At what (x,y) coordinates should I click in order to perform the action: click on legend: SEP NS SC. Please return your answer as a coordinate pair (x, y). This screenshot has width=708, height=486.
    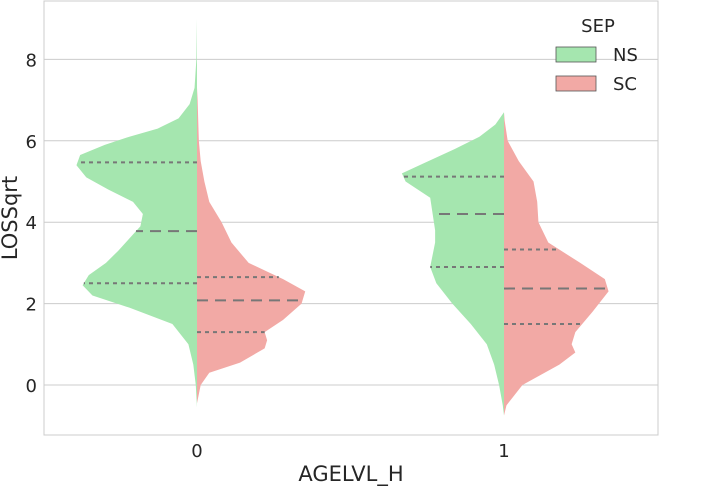
    Looking at the image, I should click on (596, 55).